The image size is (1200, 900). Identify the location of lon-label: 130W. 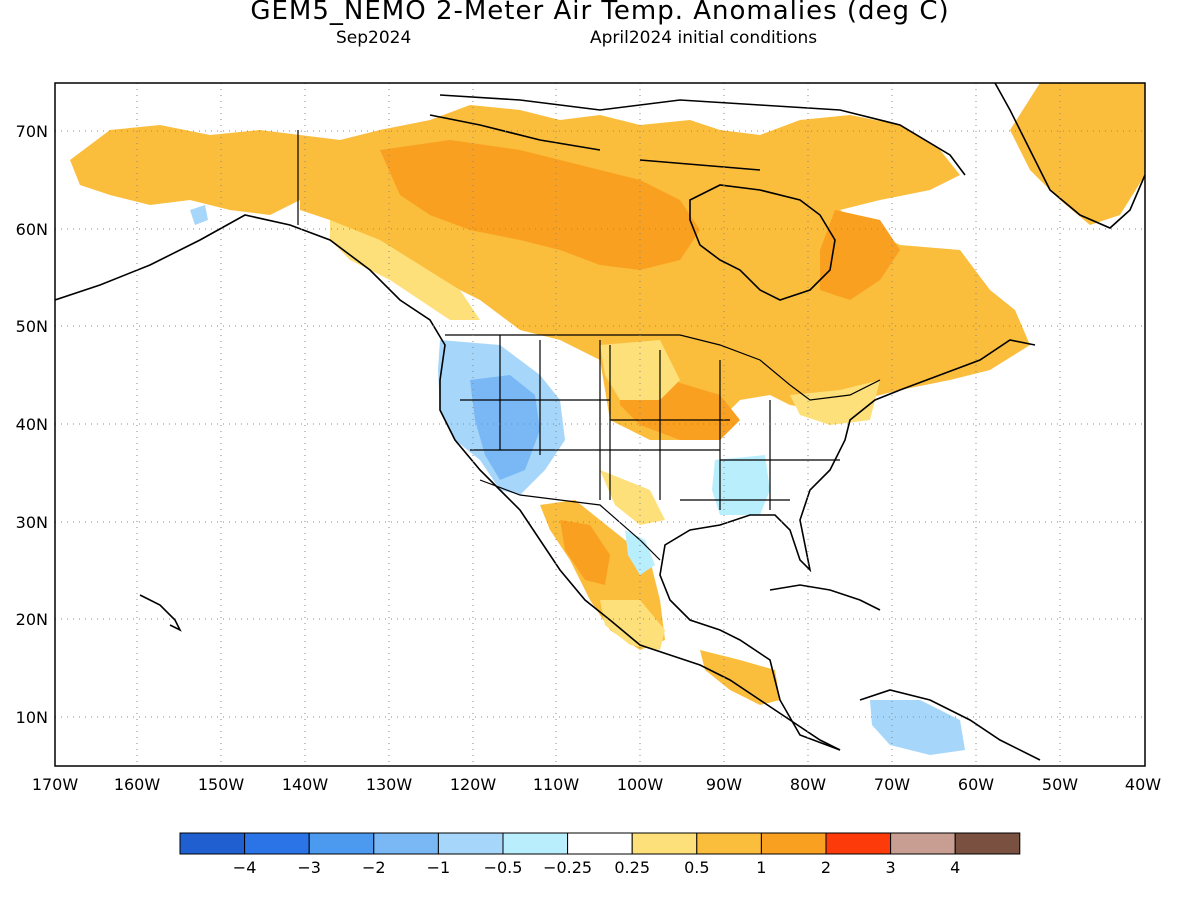
(389, 784).